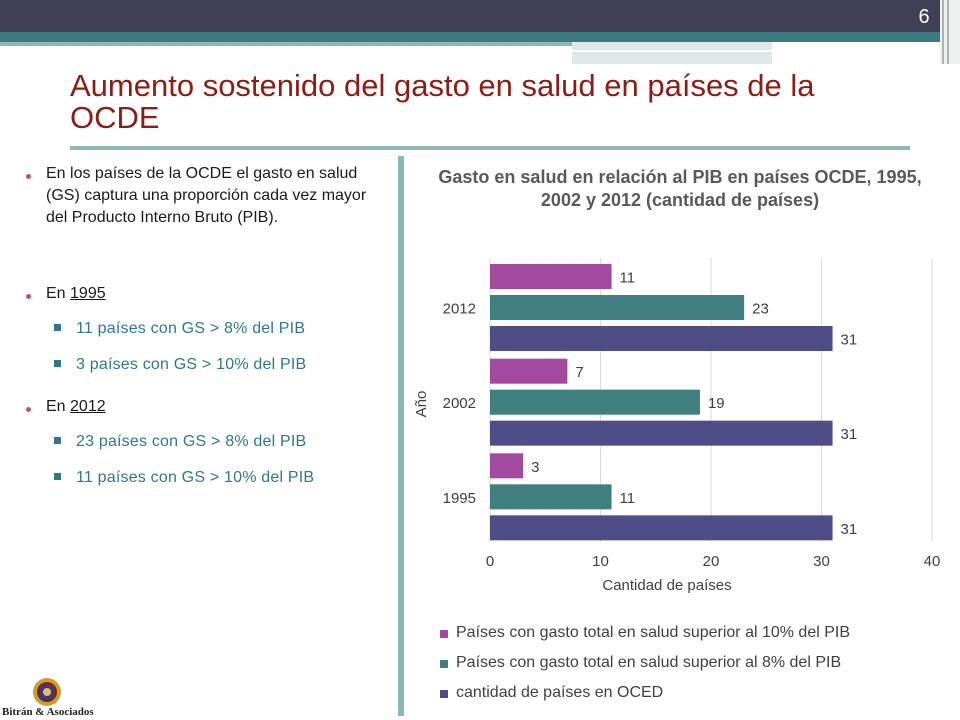 The width and height of the screenshot is (960, 720). I want to click on header-teal-band, so click(480, 37).